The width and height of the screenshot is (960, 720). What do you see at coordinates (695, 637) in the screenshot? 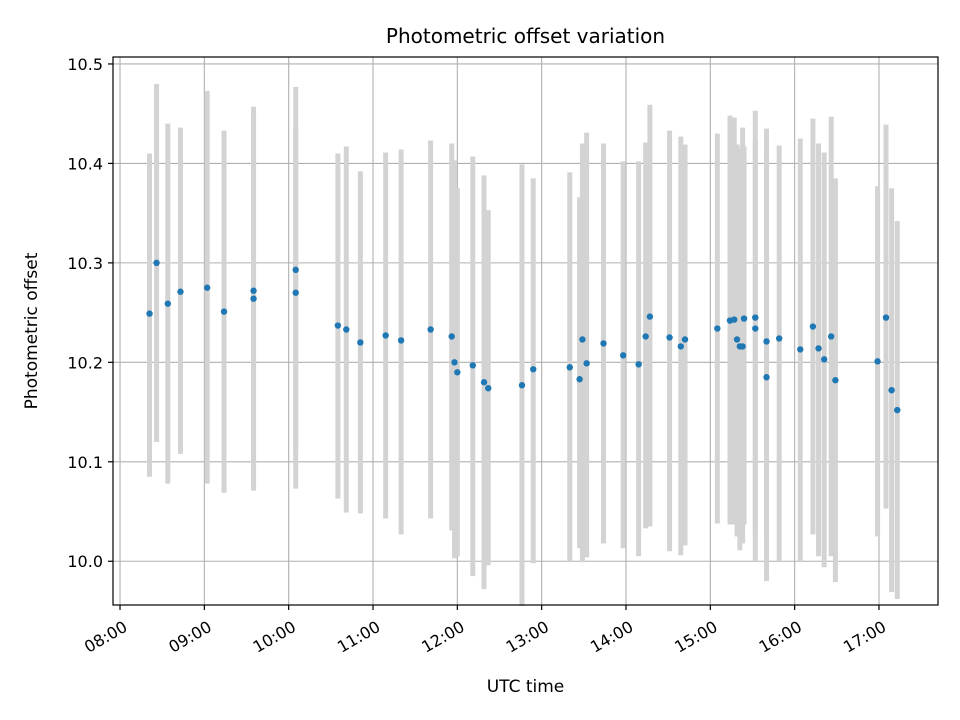
I see `x-tick-label: 15:00` at bounding box center [695, 637].